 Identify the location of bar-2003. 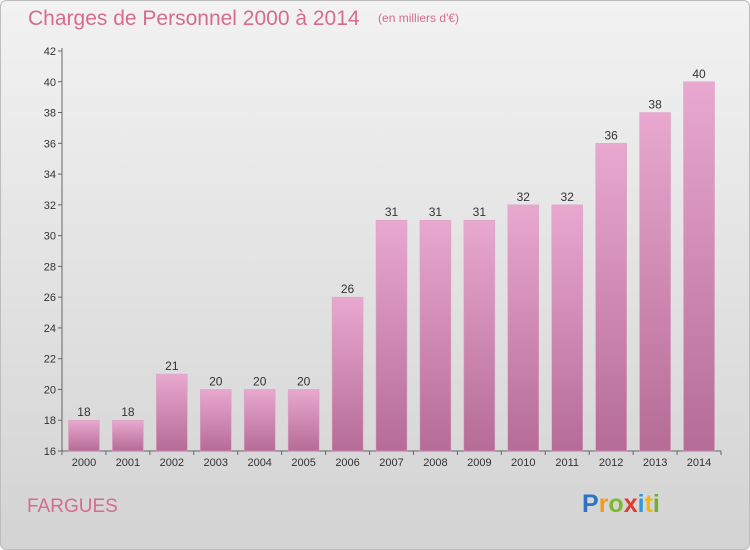
(216, 420).